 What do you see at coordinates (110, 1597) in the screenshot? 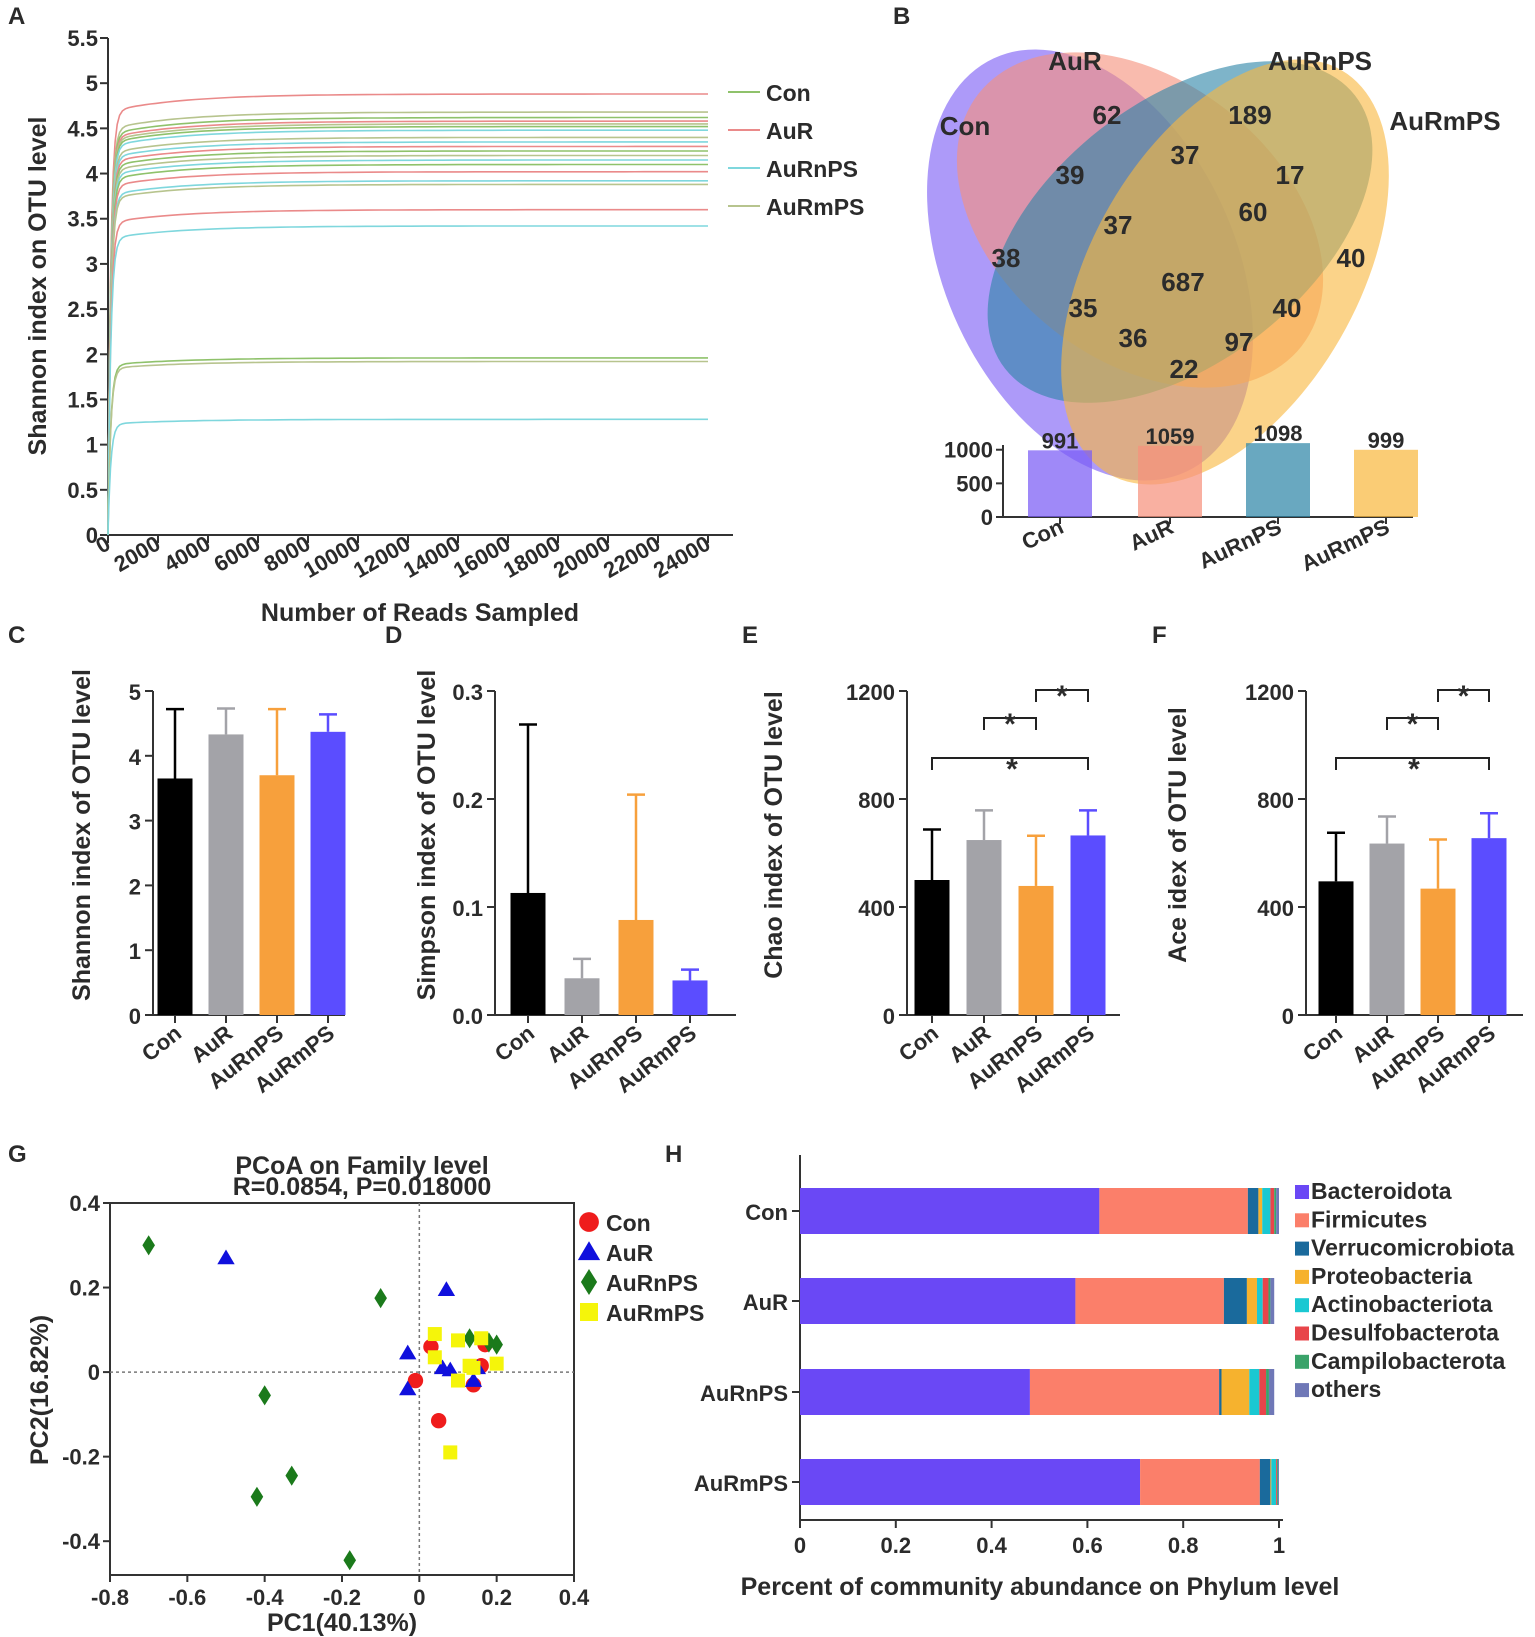
I see `x-tick-label: -0.8` at bounding box center [110, 1597].